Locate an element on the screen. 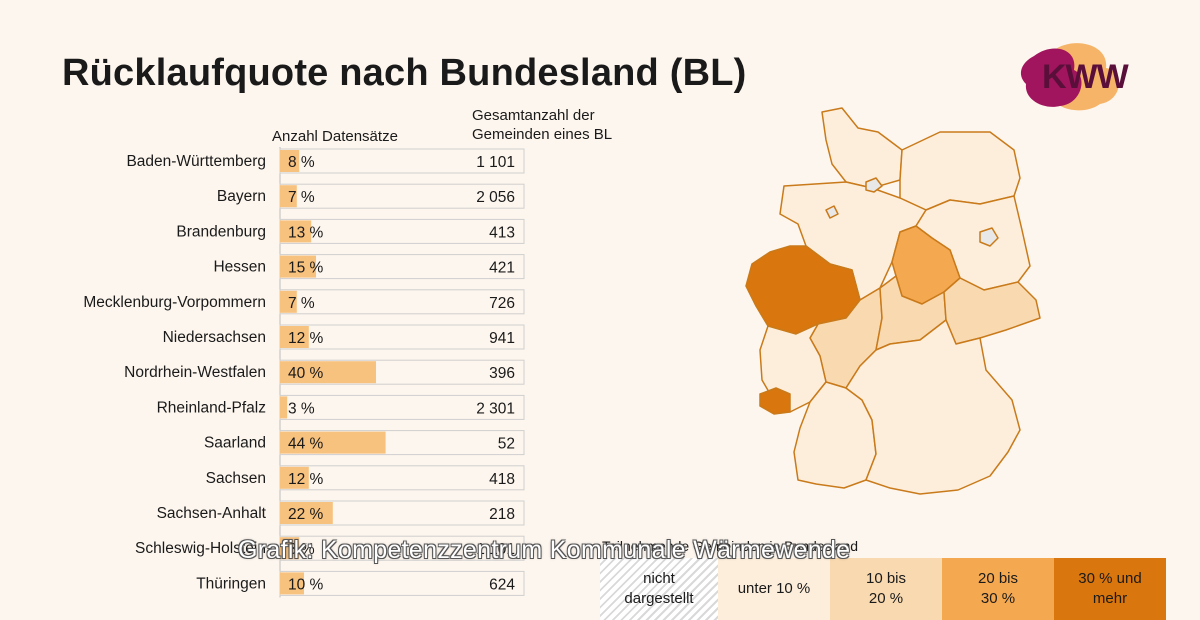 This screenshot has width=1200, height=620. category-label: Saarland is located at coordinates (235, 443).